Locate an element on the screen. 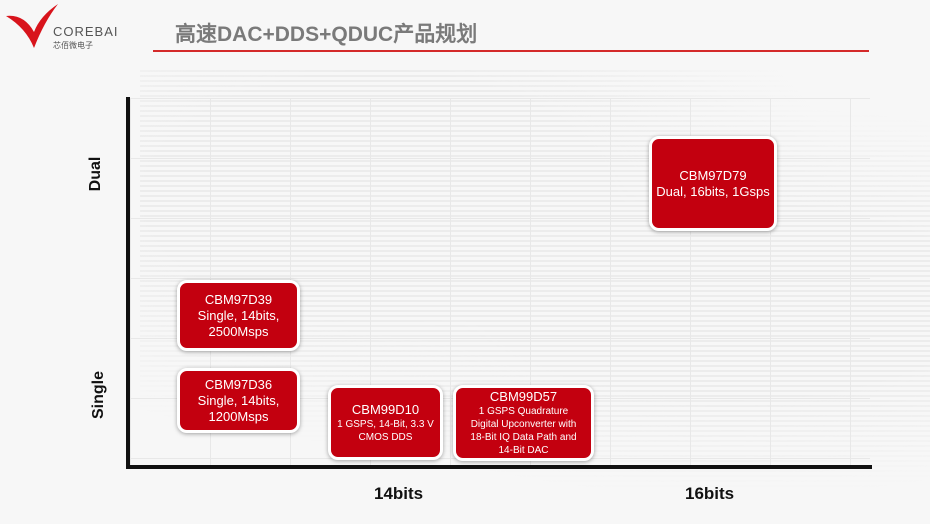  product-cbm97d36: CBM97D36 Single, 14bits, 1200Msps is located at coordinates (238, 400).